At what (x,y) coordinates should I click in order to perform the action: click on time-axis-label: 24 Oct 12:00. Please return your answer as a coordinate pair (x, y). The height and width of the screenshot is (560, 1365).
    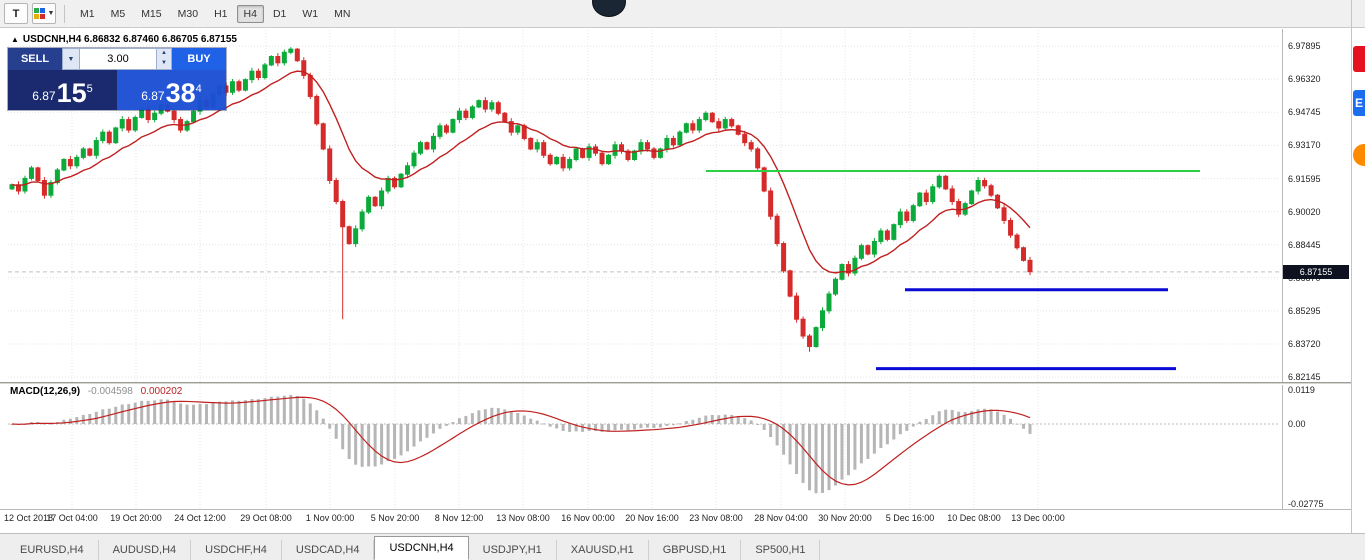
    Looking at the image, I should click on (200, 518).